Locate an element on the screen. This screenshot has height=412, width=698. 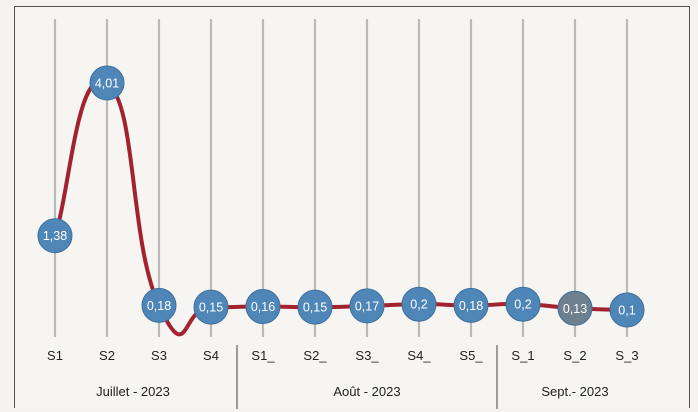
group-label: Sept.- 2023 is located at coordinates (574, 391).